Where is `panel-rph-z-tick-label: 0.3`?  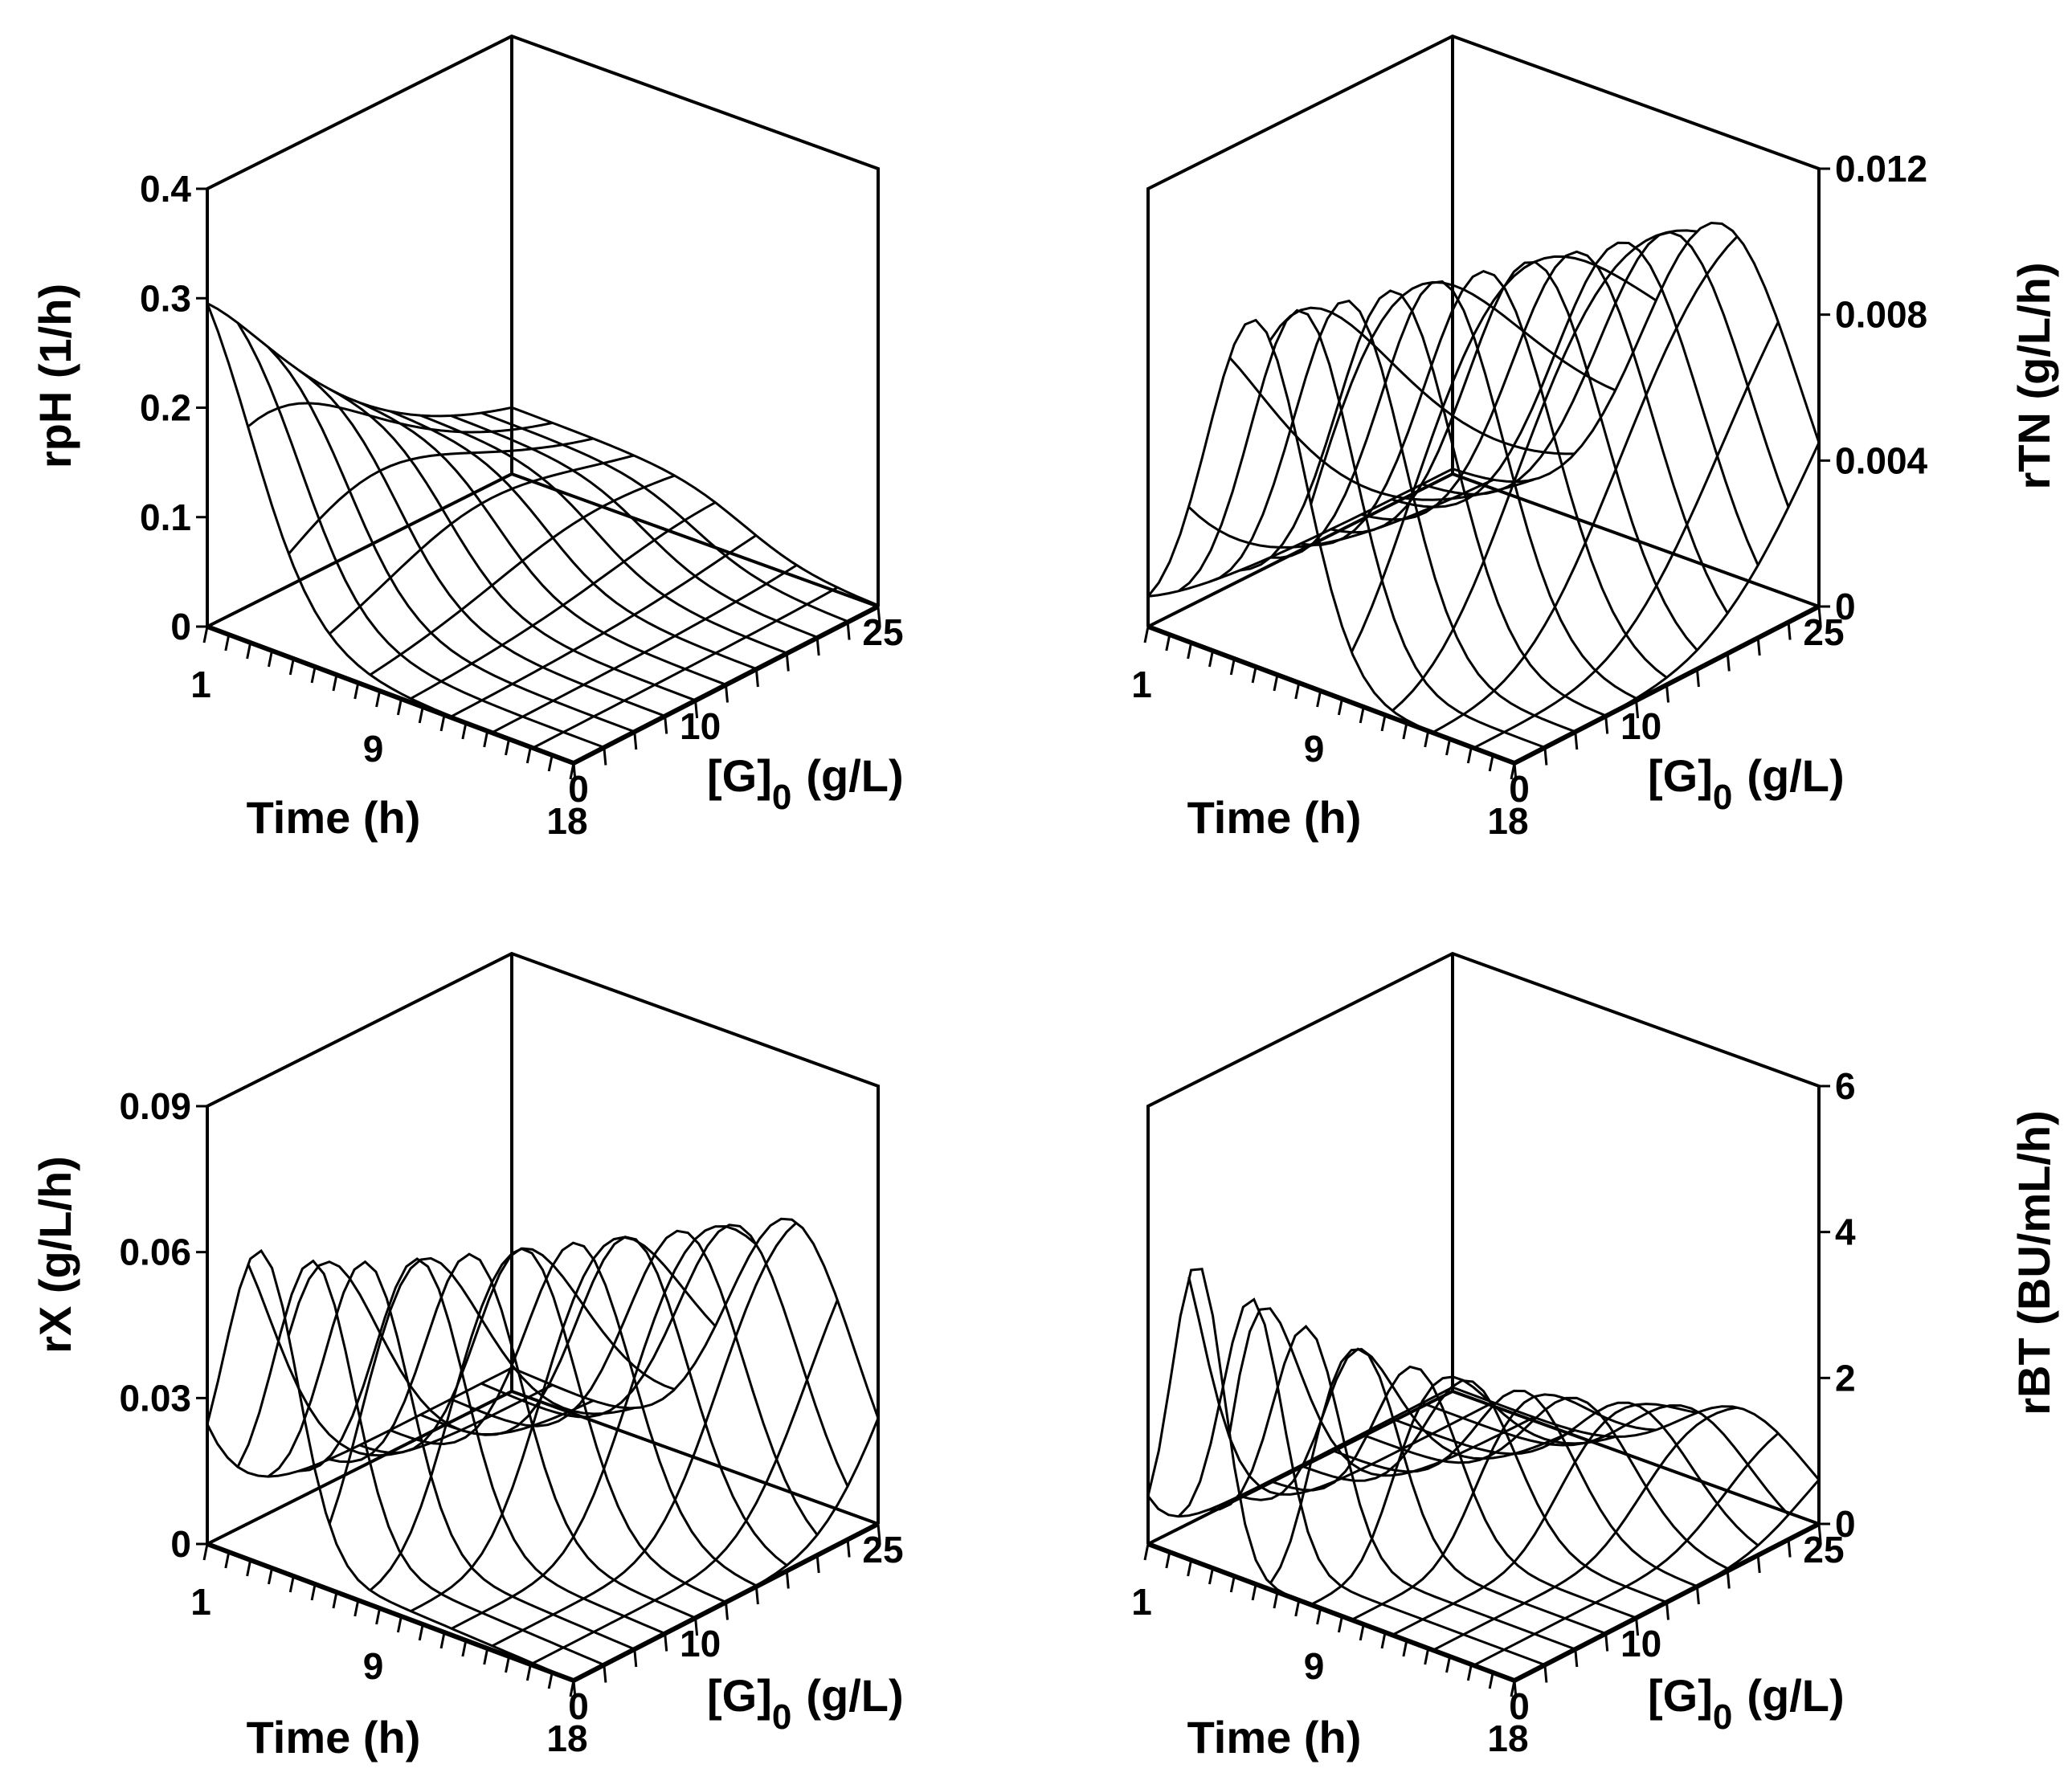 panel-rph-z-tick-label: 0.3 is located at coordinates (165, 298).